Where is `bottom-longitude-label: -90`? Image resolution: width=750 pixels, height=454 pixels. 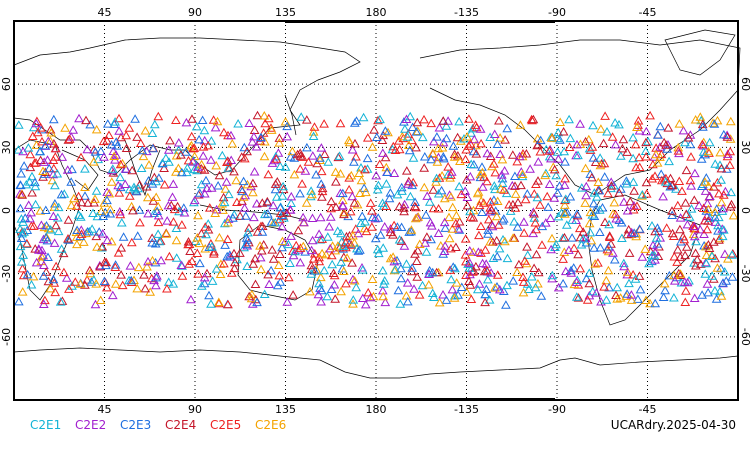 bottom-longitude-label: -90 is located at coordinates (557, 409).